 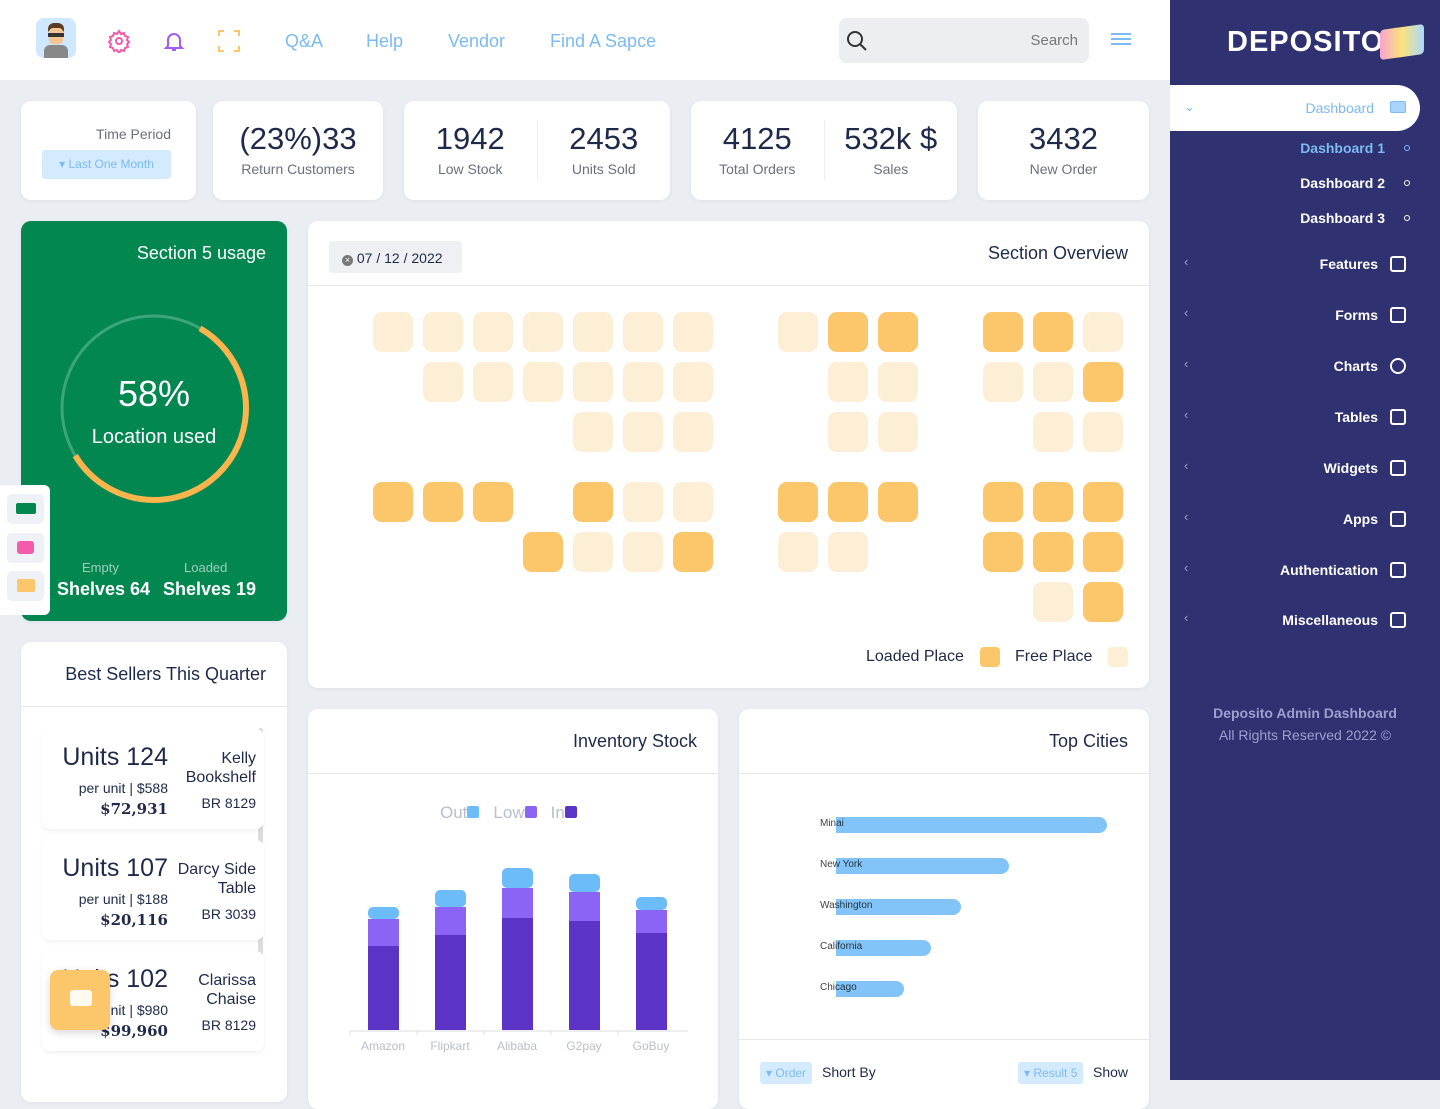 What do you see at coordinates (517, 974) in the screenshot?
I see `bar-in-alibaba` at bounding box center [517, 974].